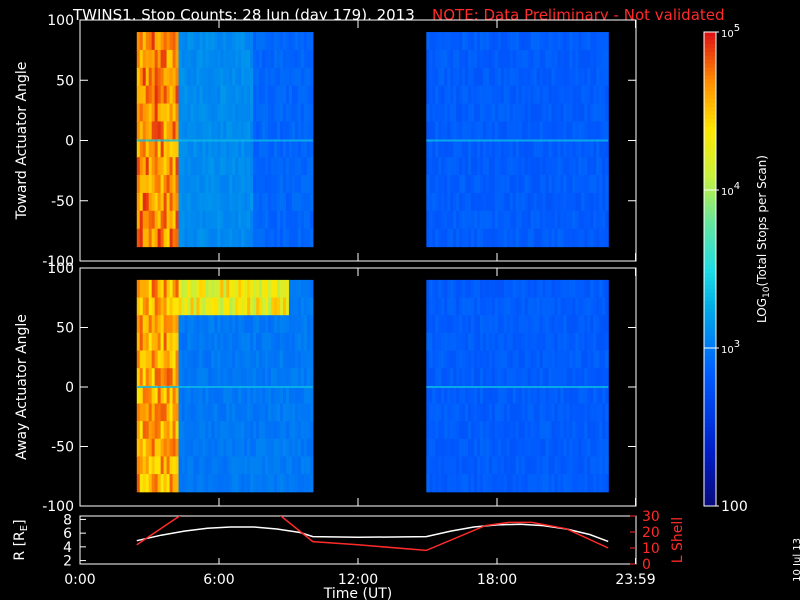  I want to click on left-tick-label: 2, so click(67, 562).